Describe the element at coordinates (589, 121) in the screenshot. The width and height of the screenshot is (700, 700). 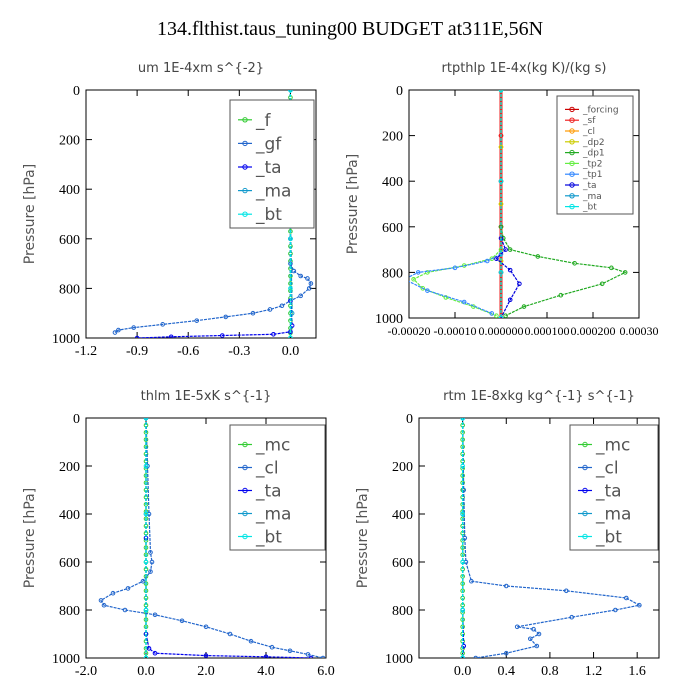
I see `legend-label: _sf` at that location.